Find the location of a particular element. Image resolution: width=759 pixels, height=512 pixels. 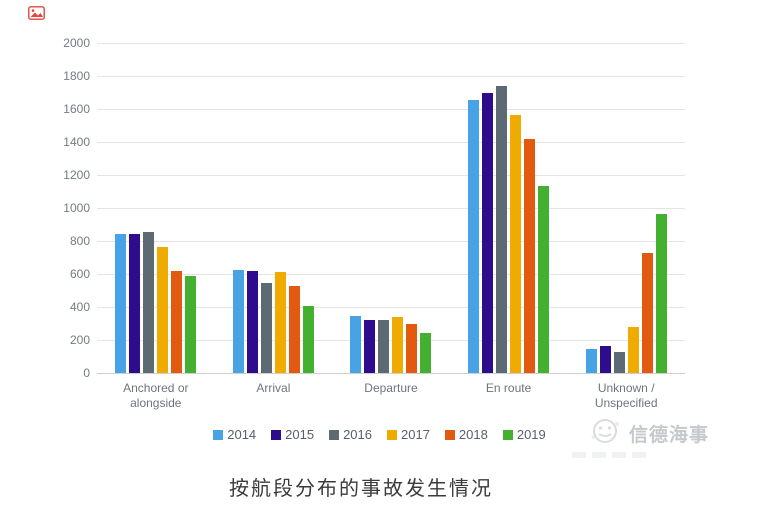

bar-2016-cat4 is located at coordinates (619, 362).